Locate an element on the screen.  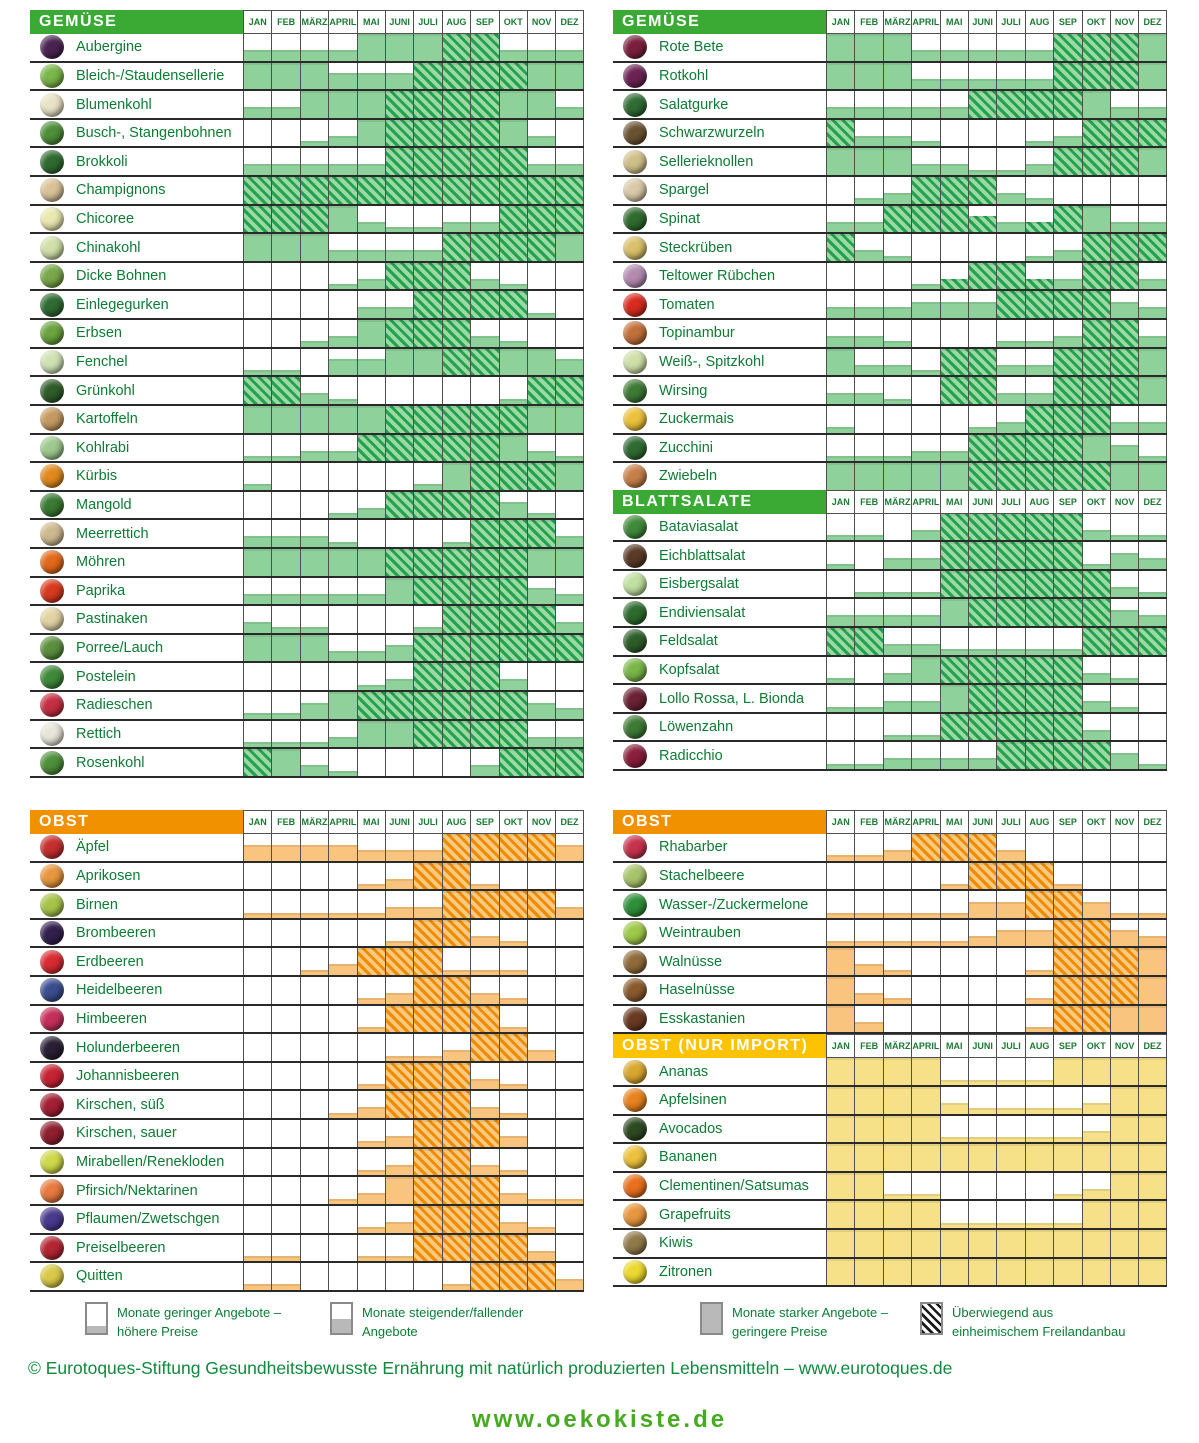
produce-name: Holunderbeeren is located at coordinates (128, 1047).